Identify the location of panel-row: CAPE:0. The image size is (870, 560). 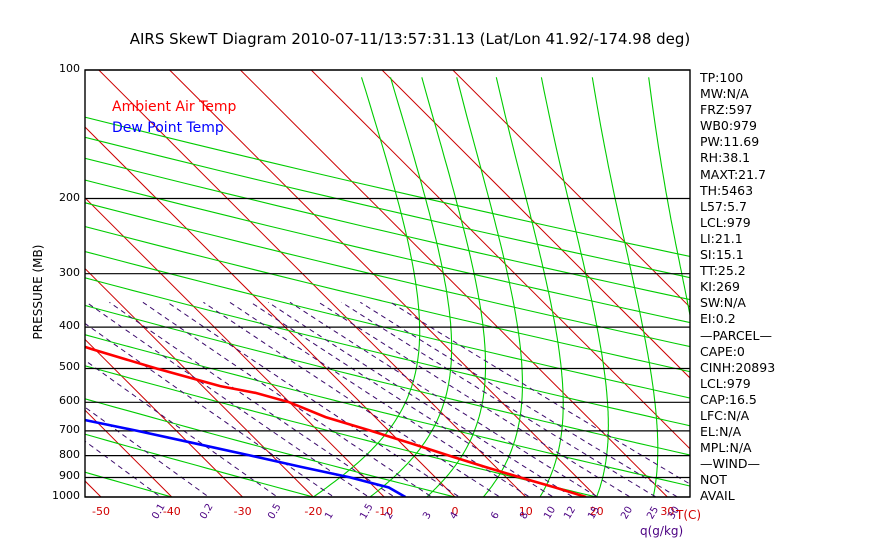
(722, 351).